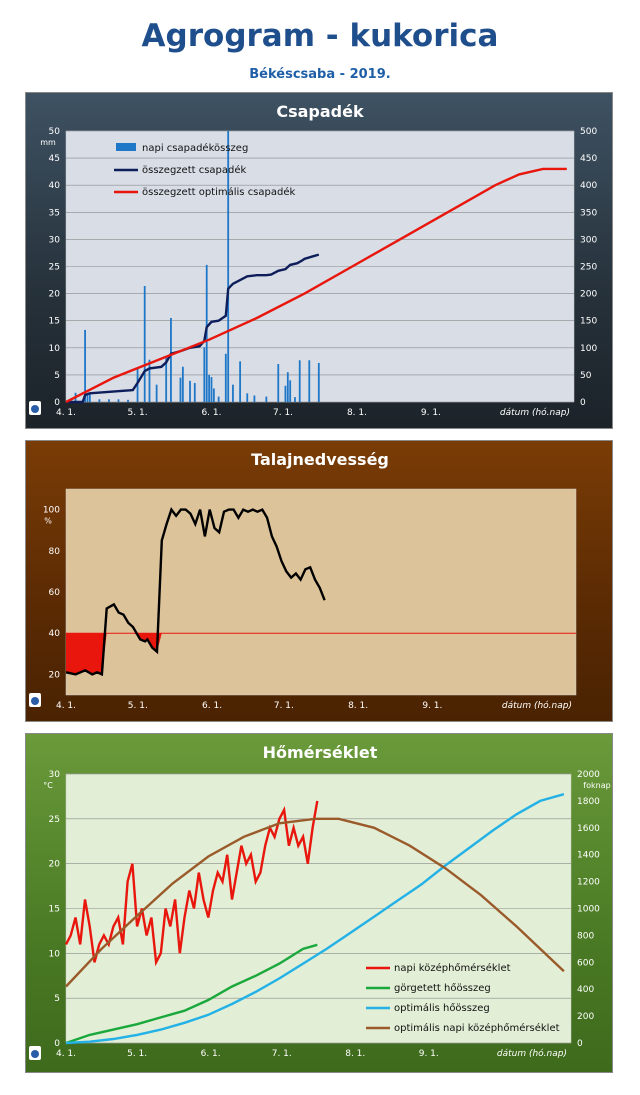  What do you see at coordinates (320, 74) in the screenshot?
I see `page-subtitle: Békéscsaba - 2019.` at bounding box center [320, 74].